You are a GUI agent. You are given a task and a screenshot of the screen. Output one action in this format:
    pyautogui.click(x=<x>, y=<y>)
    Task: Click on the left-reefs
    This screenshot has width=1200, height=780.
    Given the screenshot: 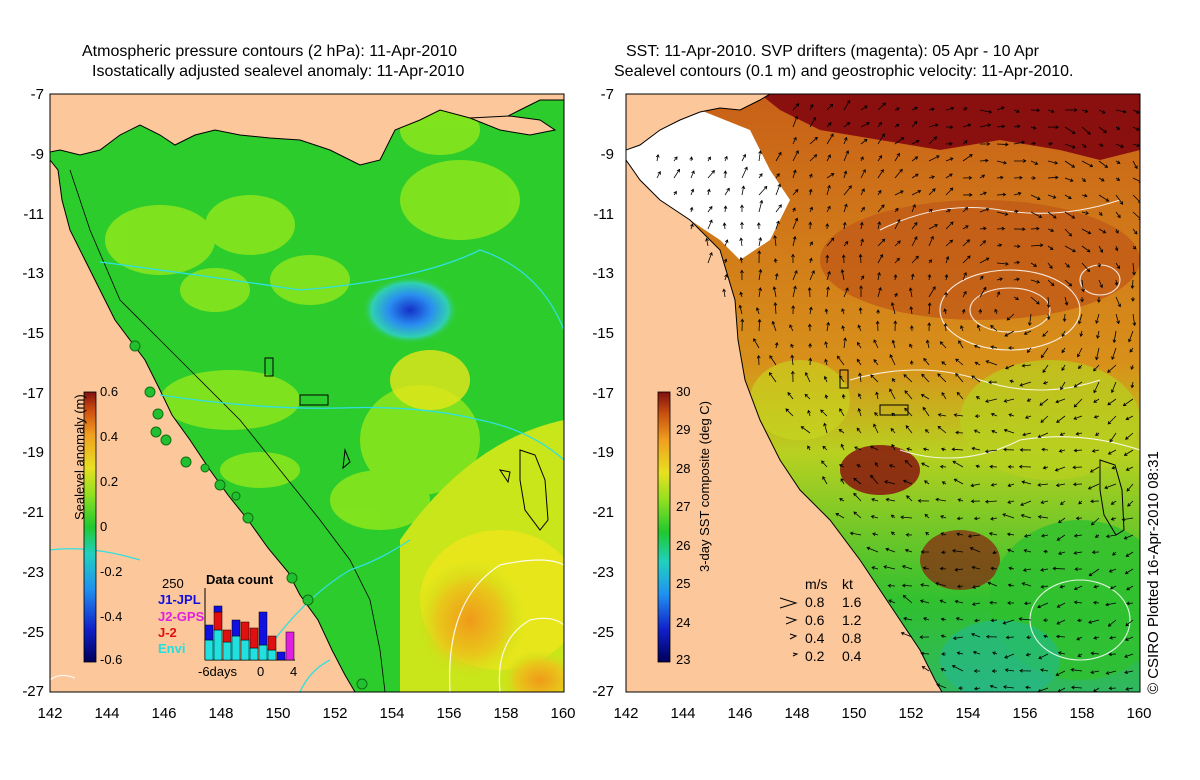 What is the action you would take?
    pyautogui.click(x=406, y=444)
    